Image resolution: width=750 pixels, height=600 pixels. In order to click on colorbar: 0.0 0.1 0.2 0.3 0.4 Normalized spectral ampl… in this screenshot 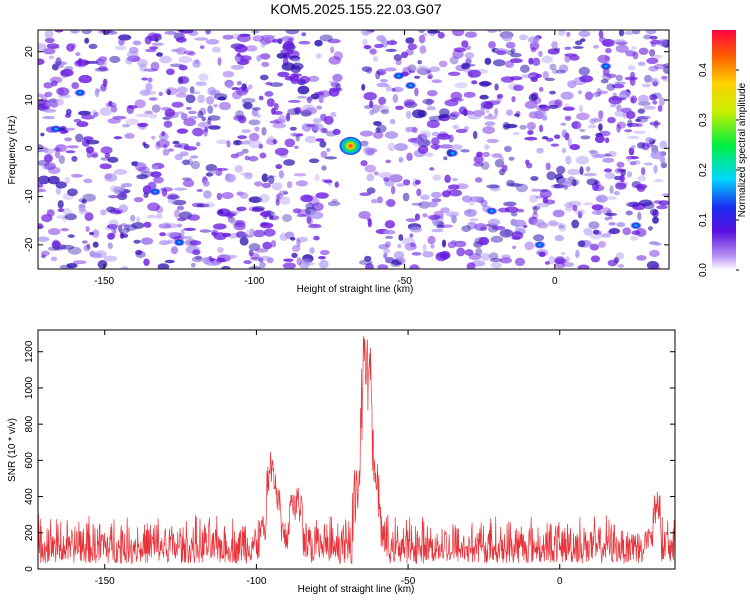, I will do `click(723, 153)`.